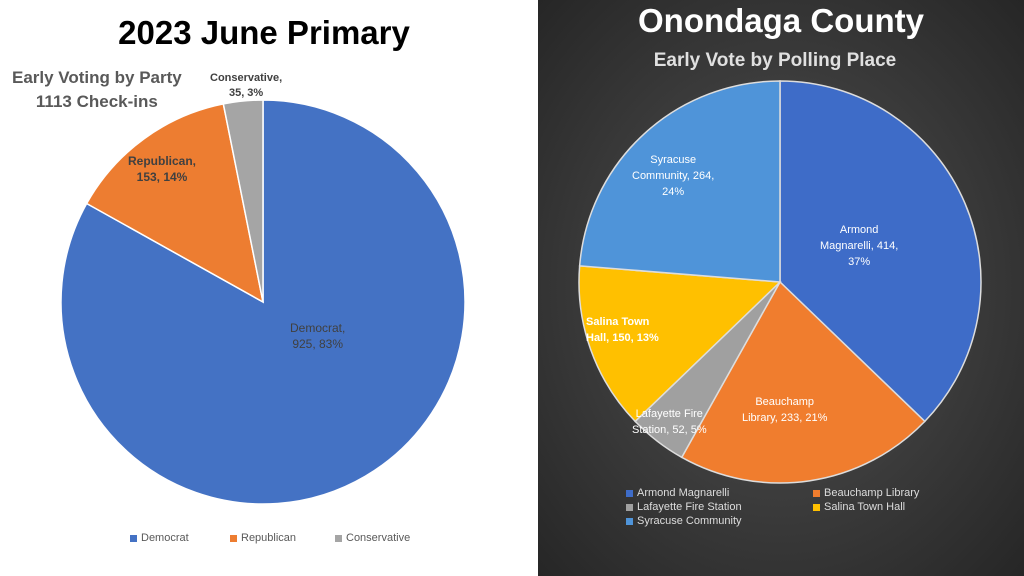 The image size is (1024, 576). What do you see at coordinates (622, 330) in the screenshot?
I see `data-label-salina: Salina Town Hall, 150, 13%` at bounding box center [622, 330].